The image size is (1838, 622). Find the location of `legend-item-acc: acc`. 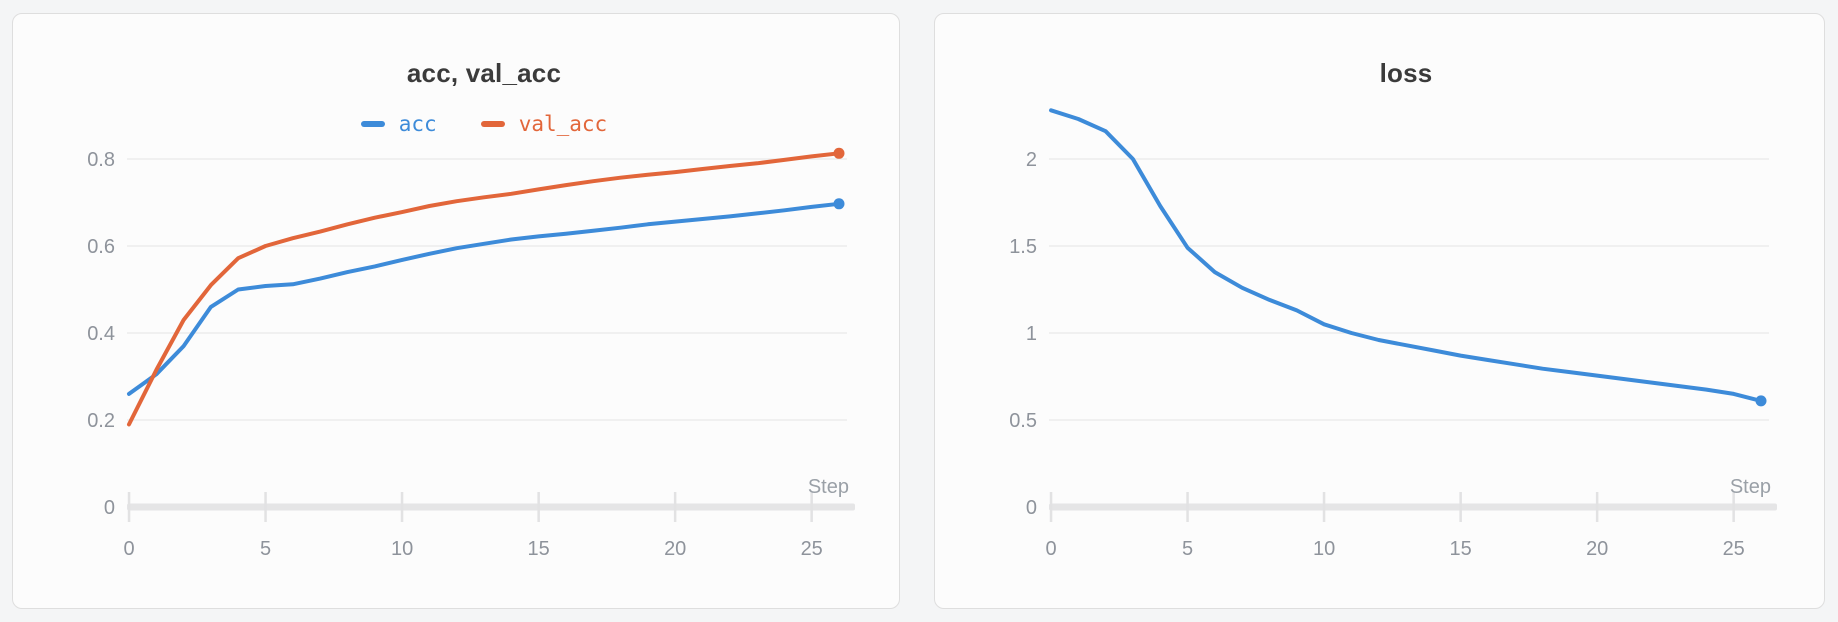

legend-item-acc: acc is located at coordinates (398, 124).